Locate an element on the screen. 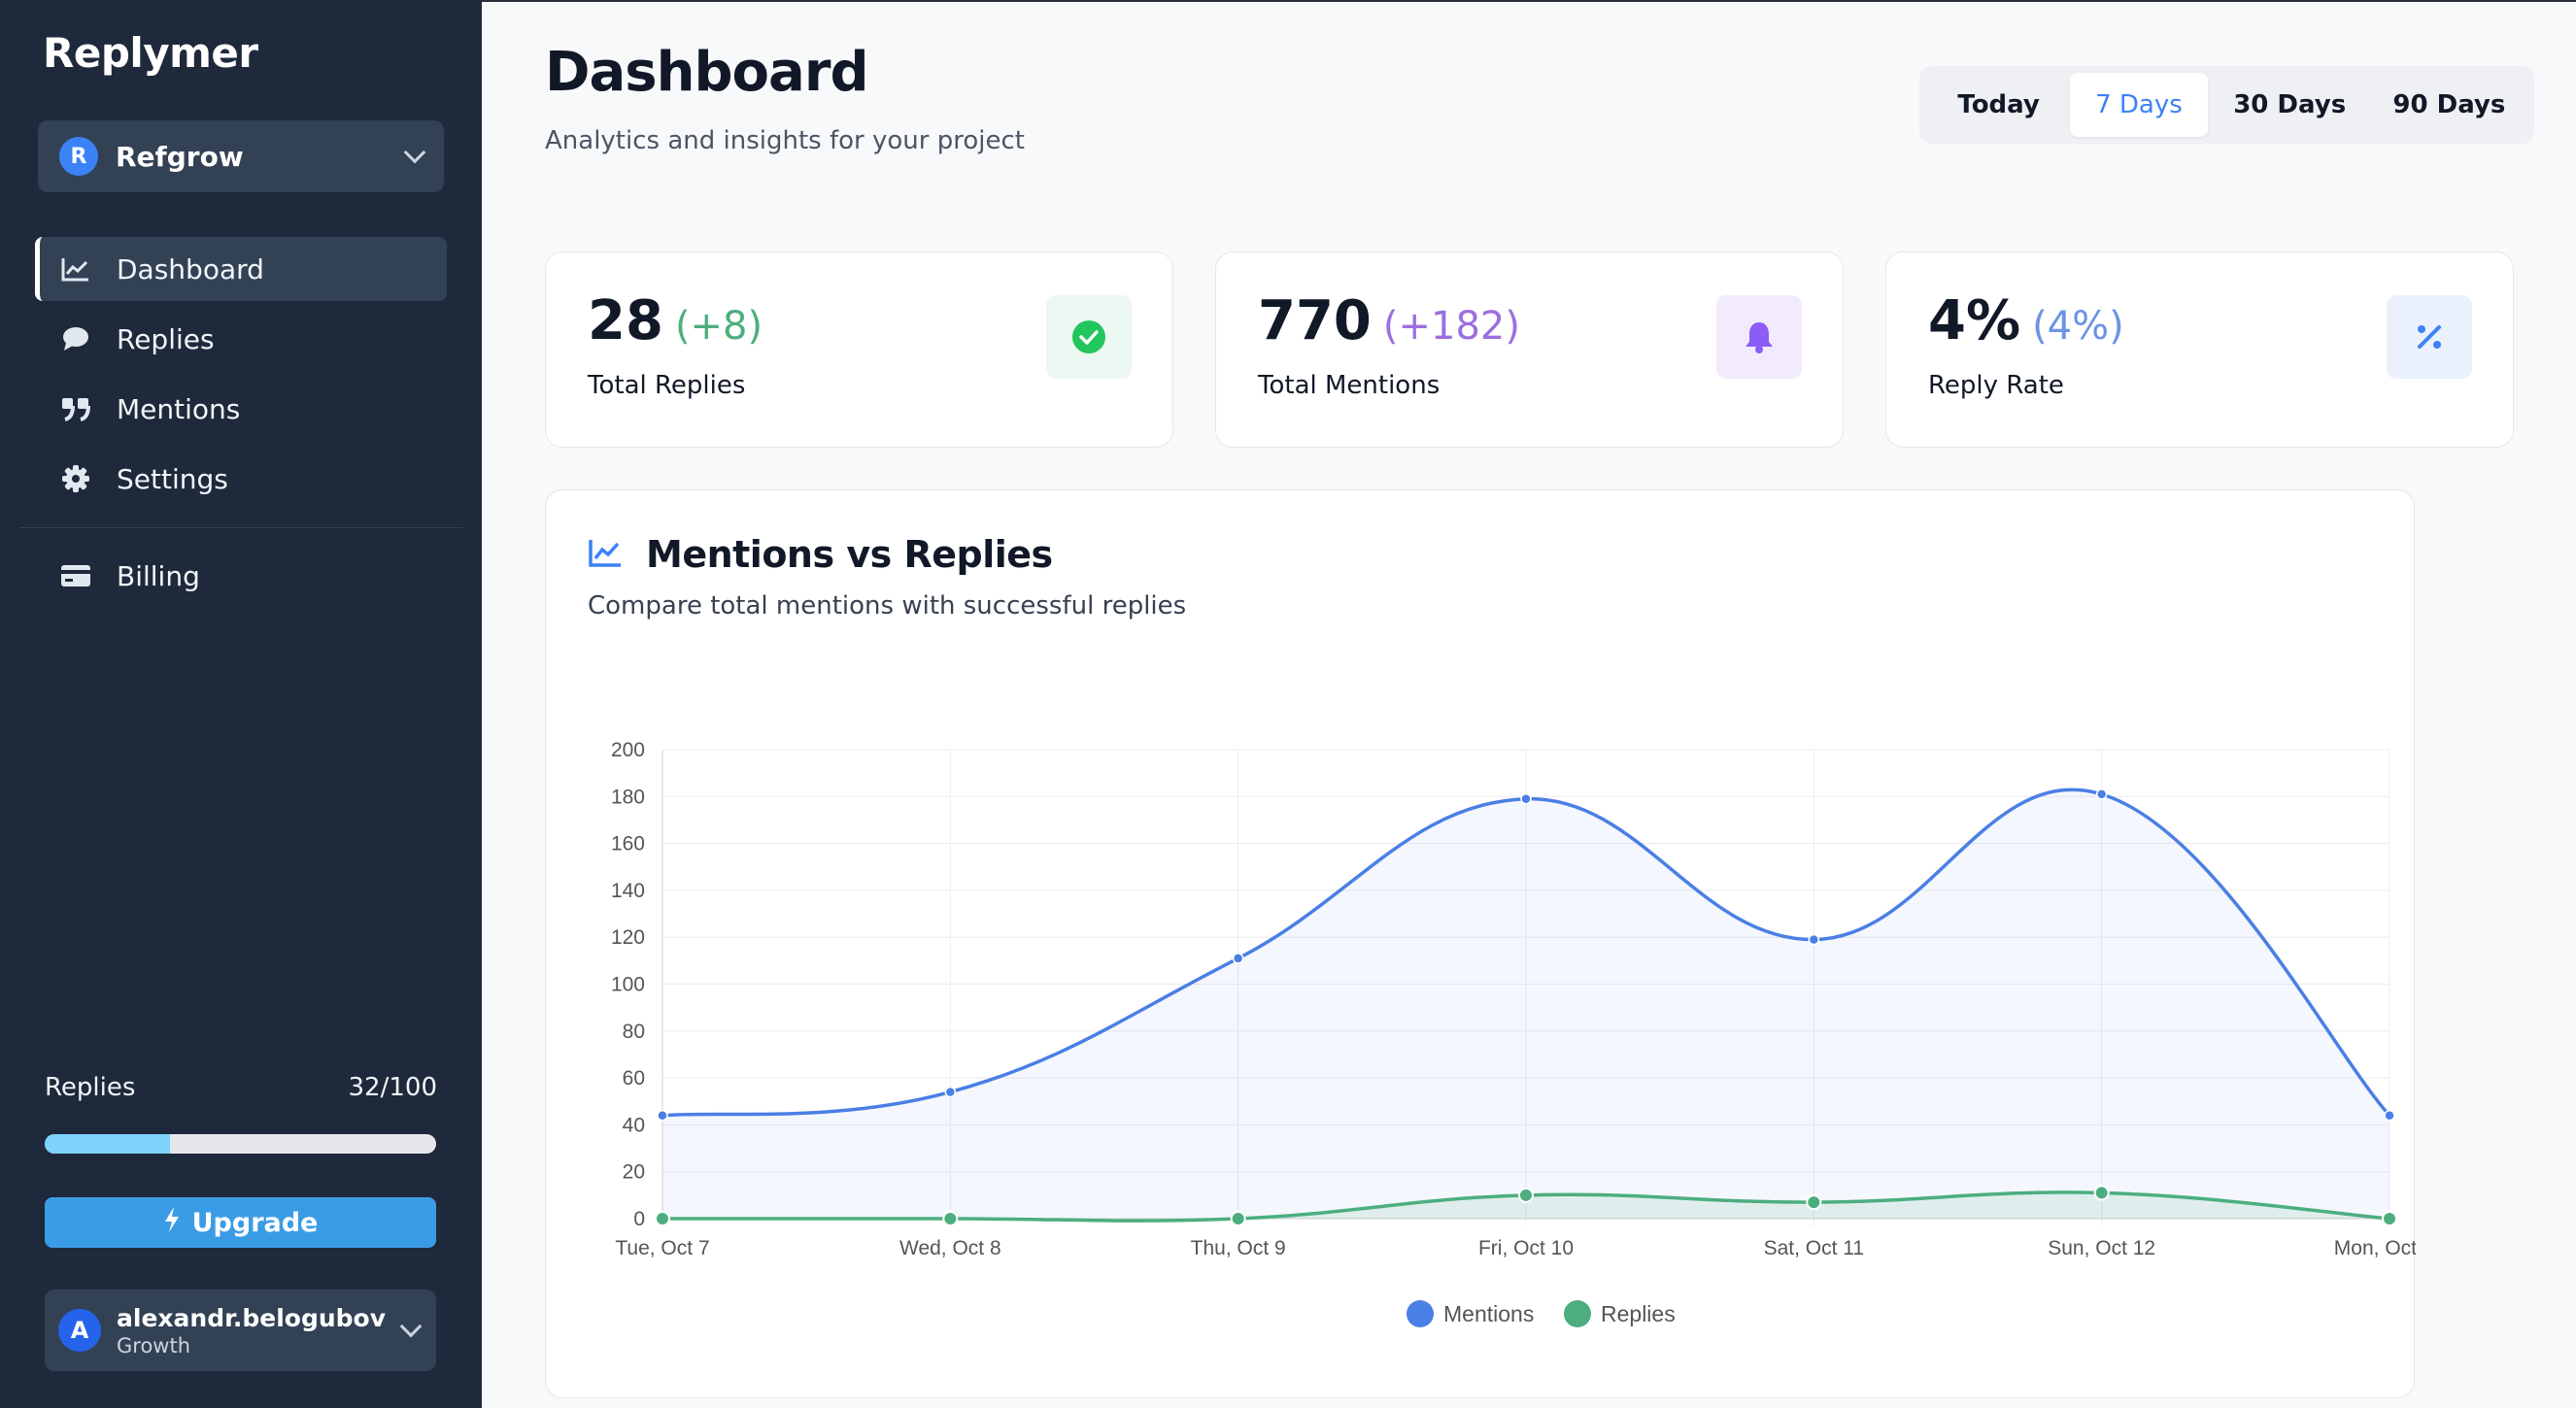 Image resolution: width=2576 pixels, height=1408 pixels. workspace-name: Refgrow is located at coordinates (180, 156).